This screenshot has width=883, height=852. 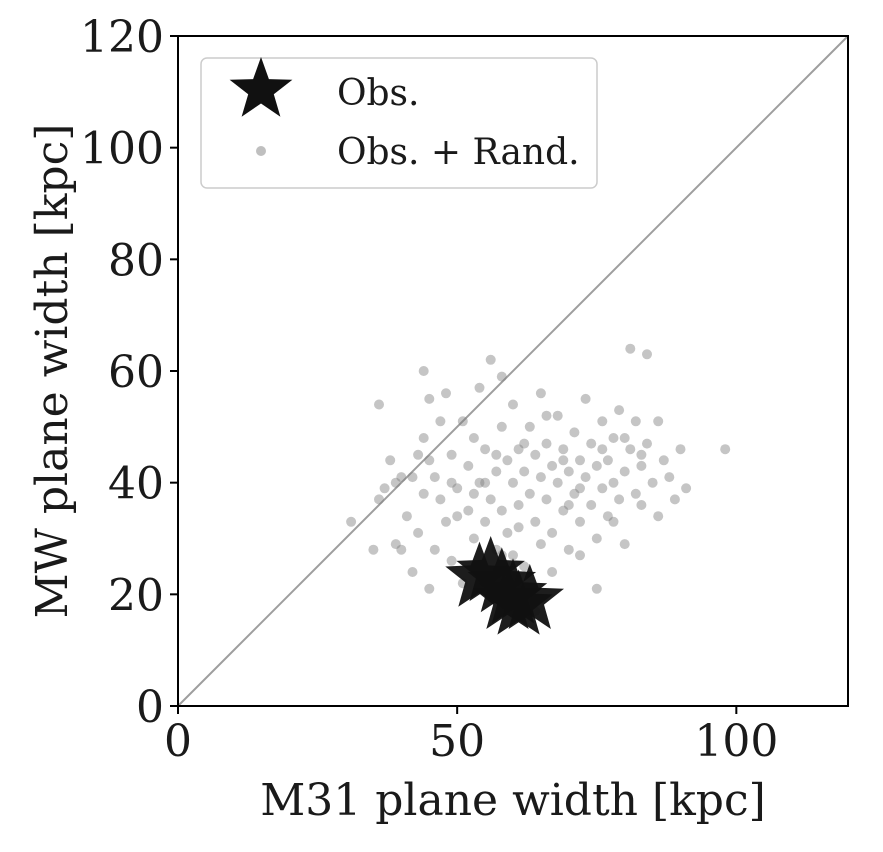 I want to click on y-tick-label: 100, so click(x=122, y=149).